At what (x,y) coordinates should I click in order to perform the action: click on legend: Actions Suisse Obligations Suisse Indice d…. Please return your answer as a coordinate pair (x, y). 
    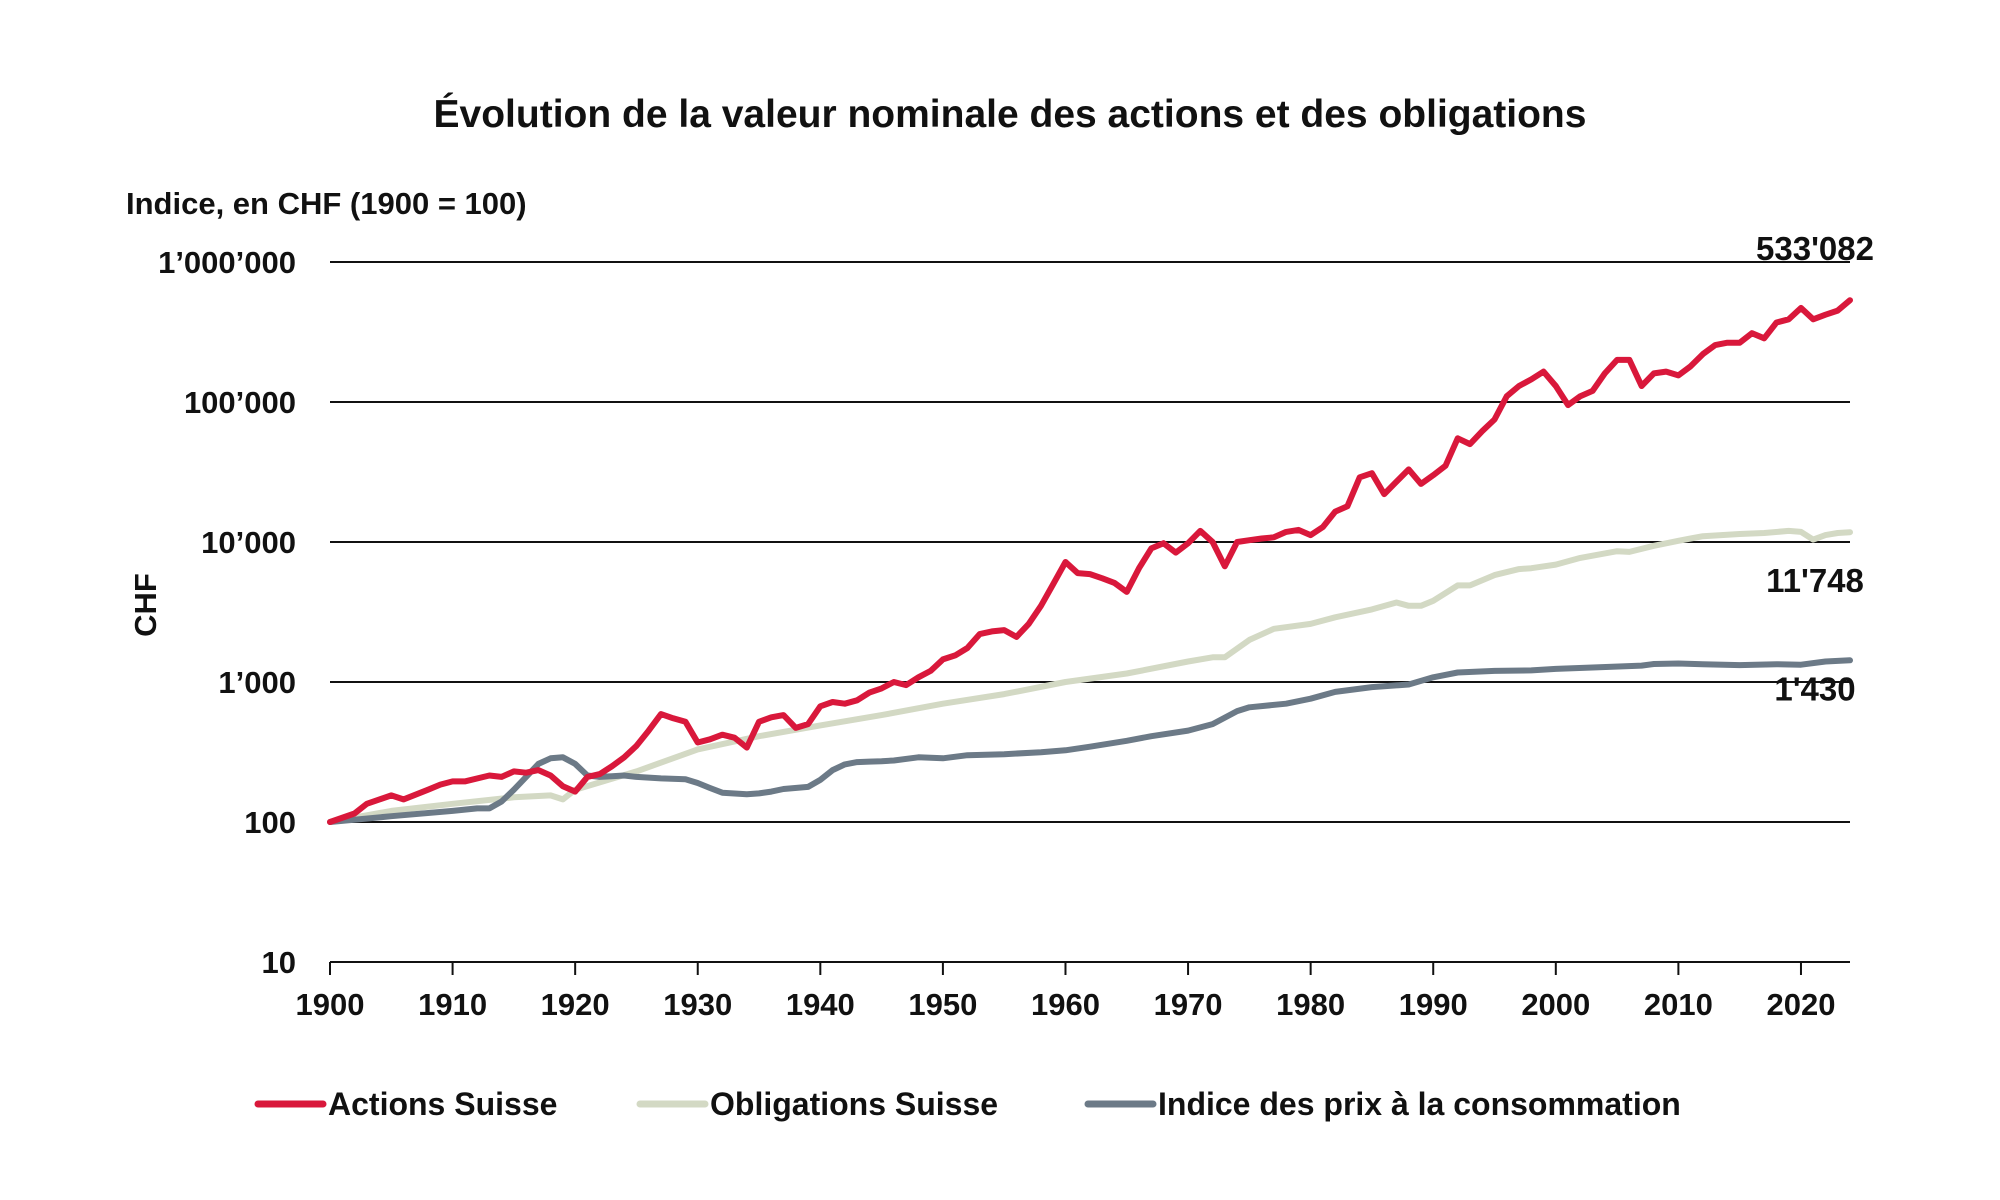
    Looking at the image, I should click on (967, 1104).